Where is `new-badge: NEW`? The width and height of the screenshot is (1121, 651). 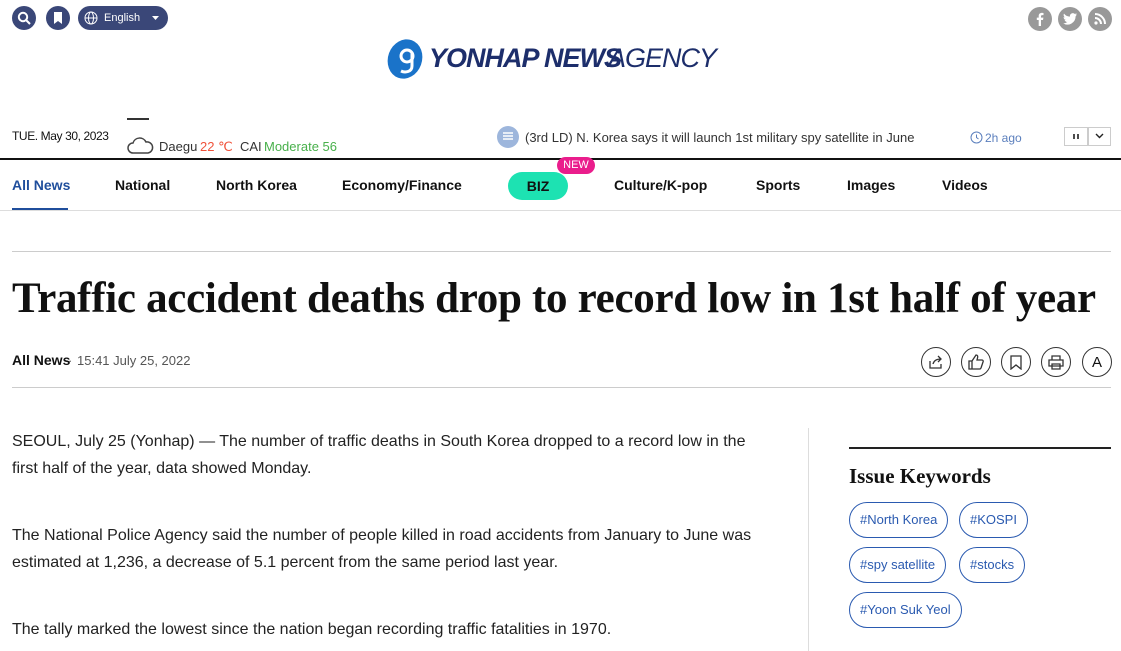
new-badge: NEW is located at coordinates (576, 165).